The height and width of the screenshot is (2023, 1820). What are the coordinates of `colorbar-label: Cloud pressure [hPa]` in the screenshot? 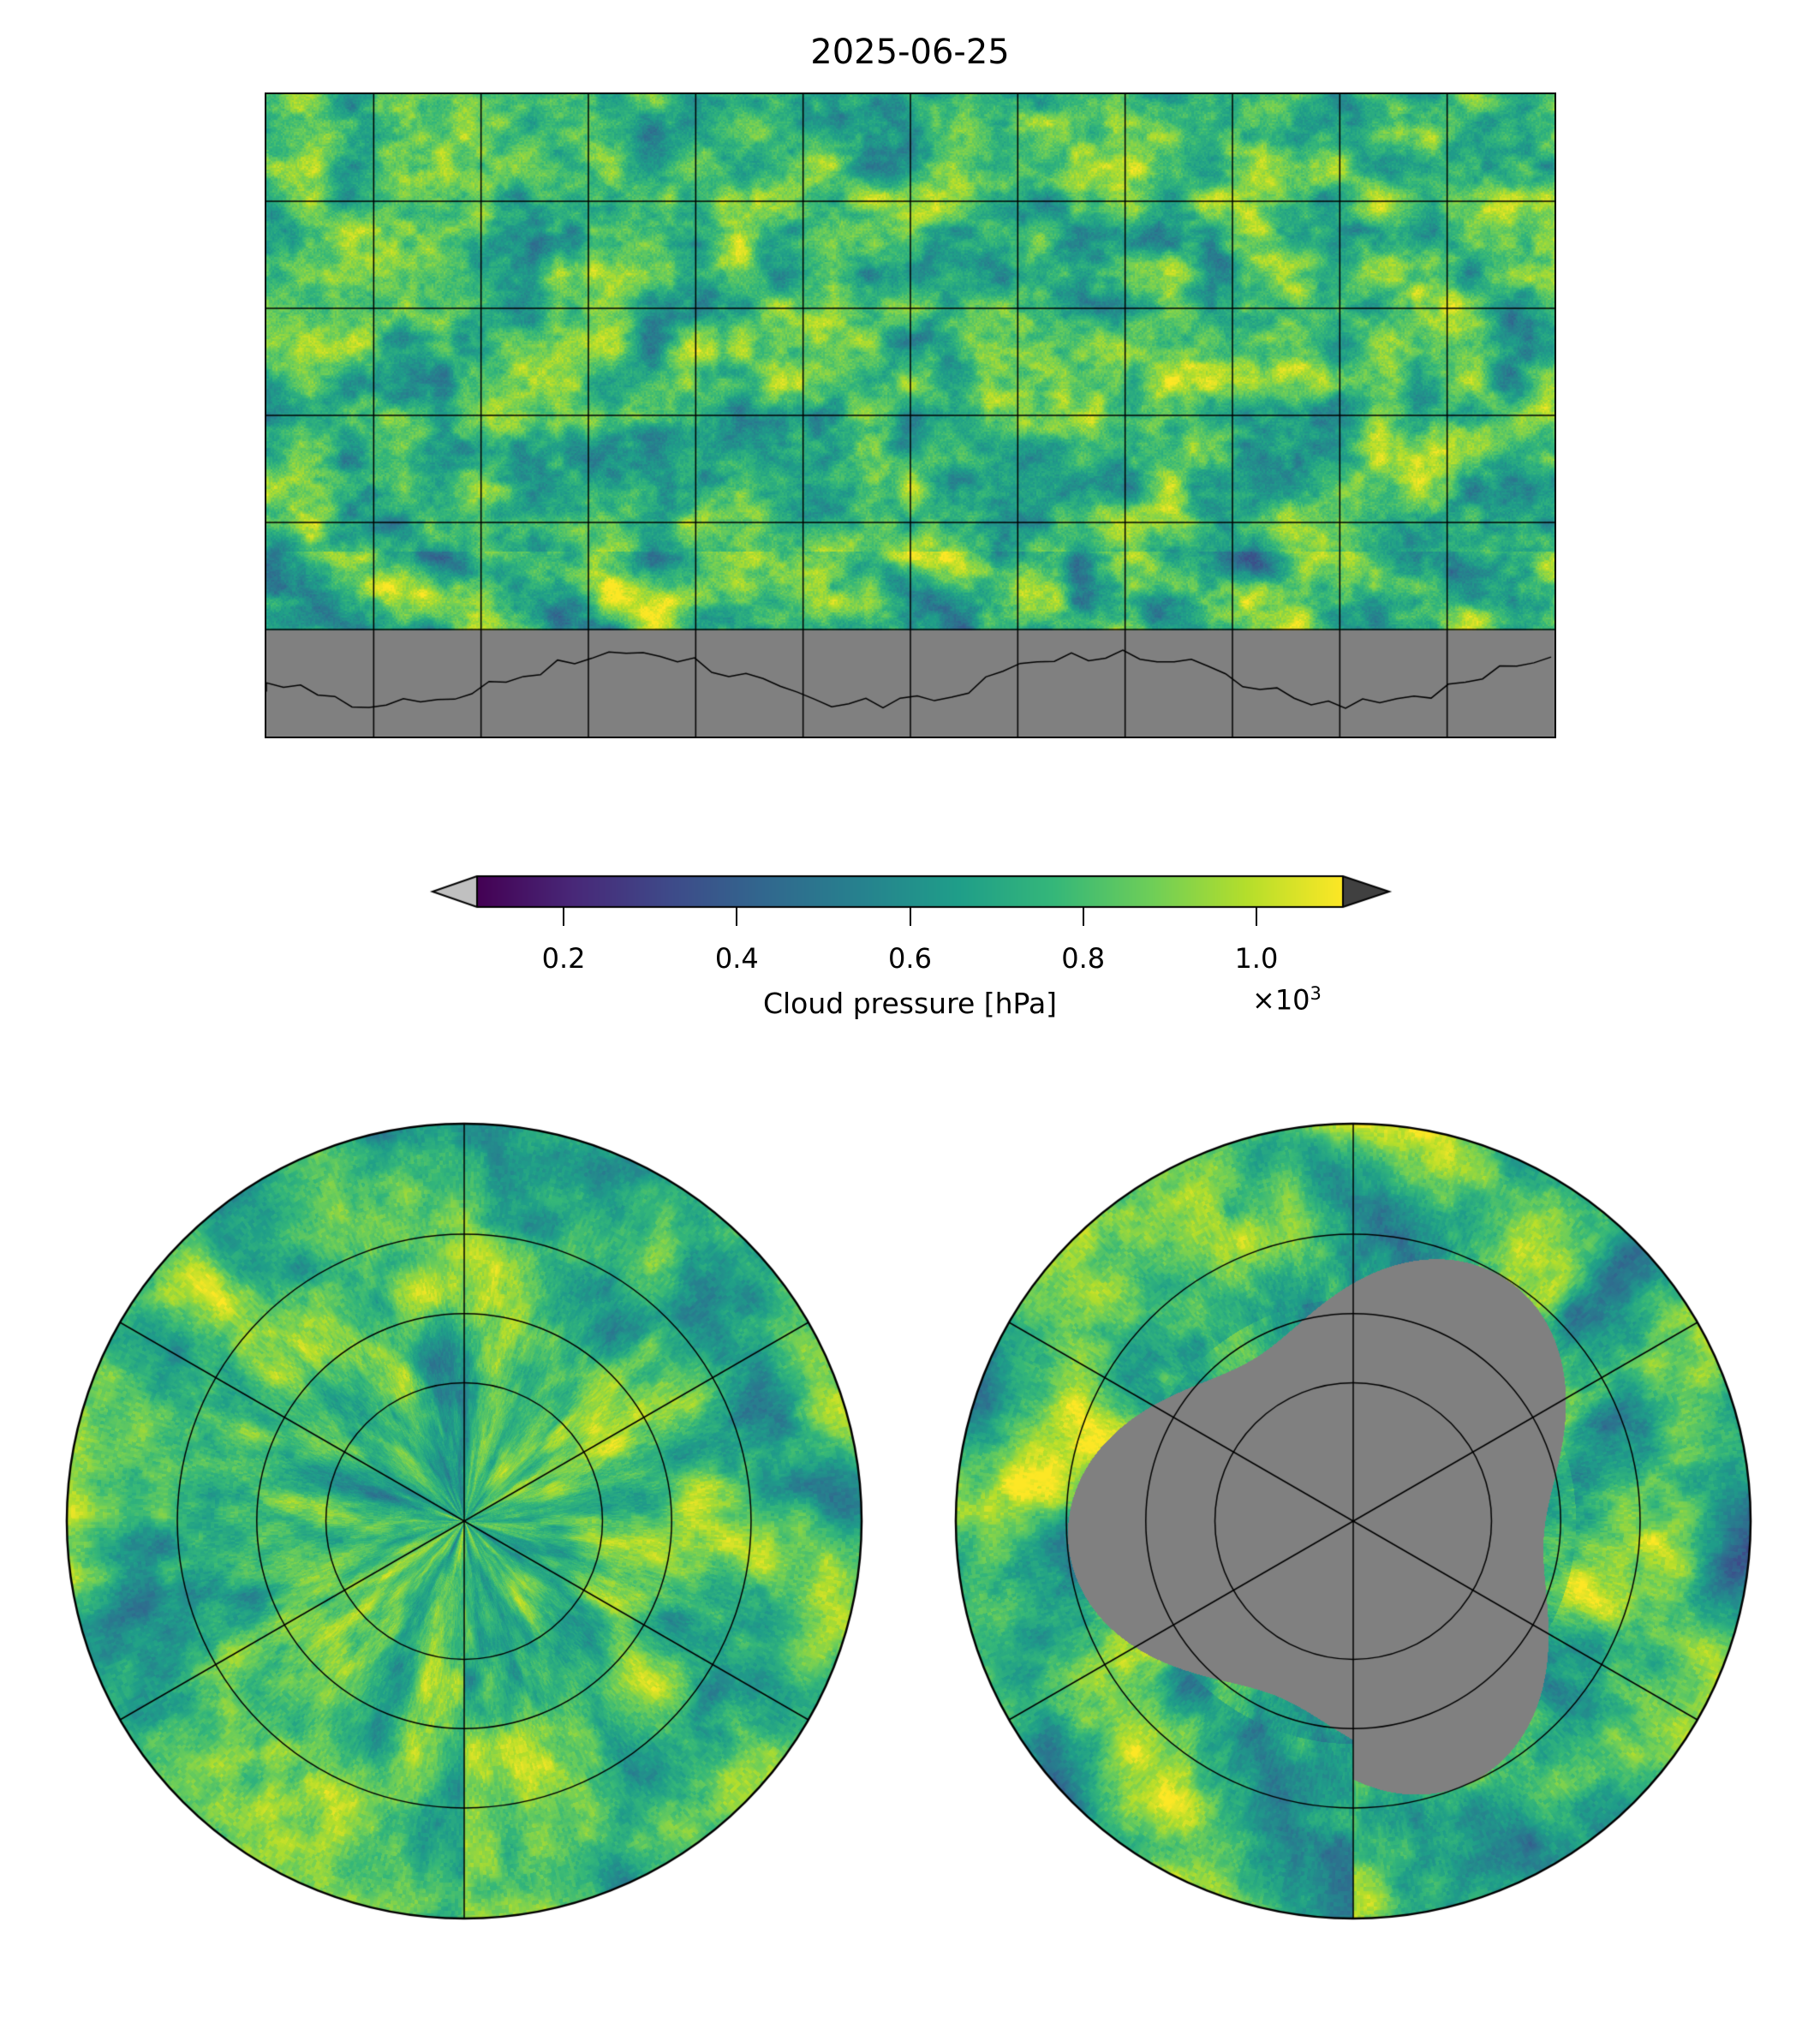 It's located at (910, 1004).